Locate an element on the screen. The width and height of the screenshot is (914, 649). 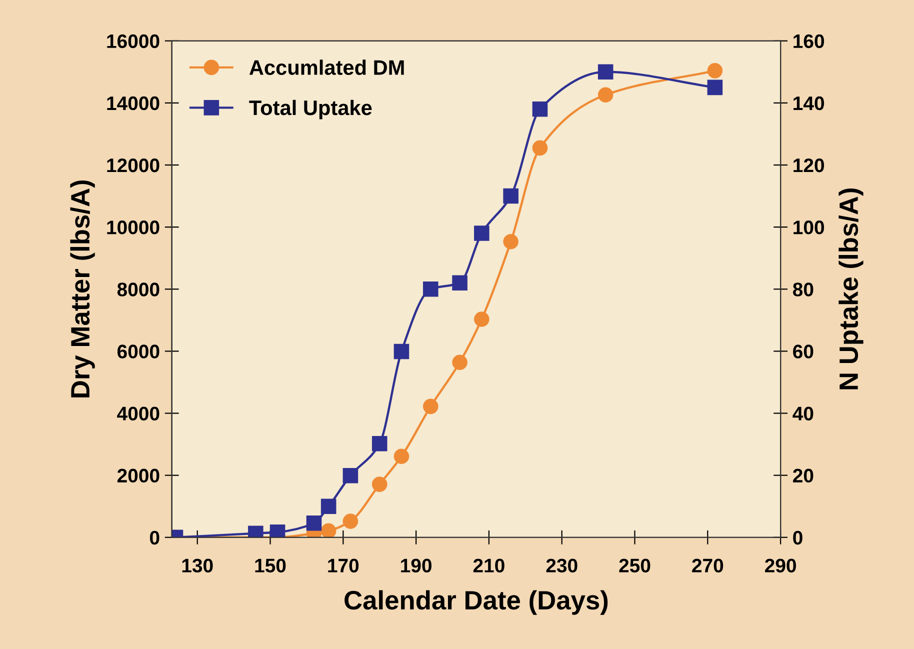
y2-tick-label: 0 is located at coordinates (797, 537).